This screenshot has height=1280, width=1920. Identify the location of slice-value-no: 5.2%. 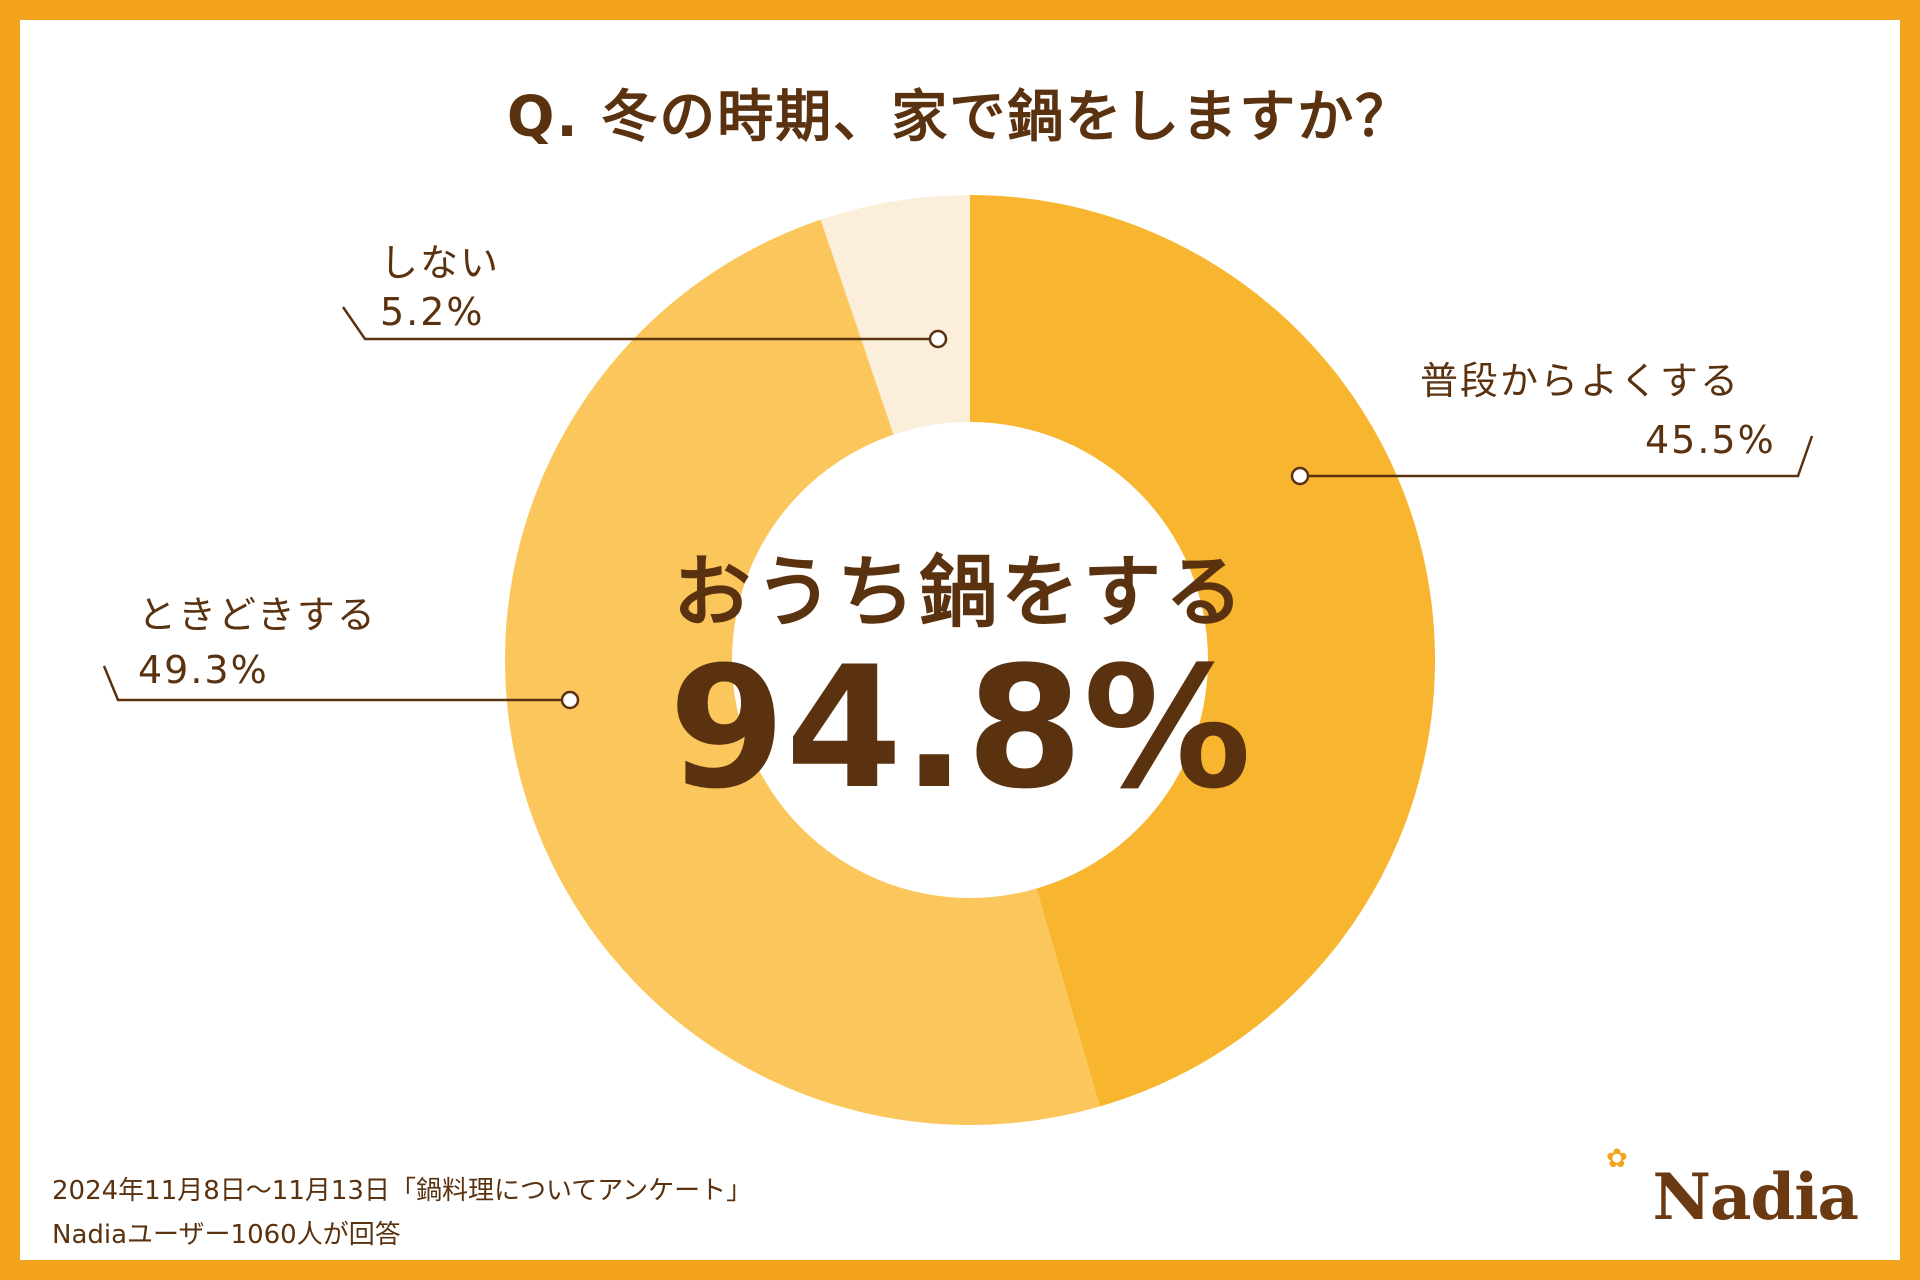
(432, 312).